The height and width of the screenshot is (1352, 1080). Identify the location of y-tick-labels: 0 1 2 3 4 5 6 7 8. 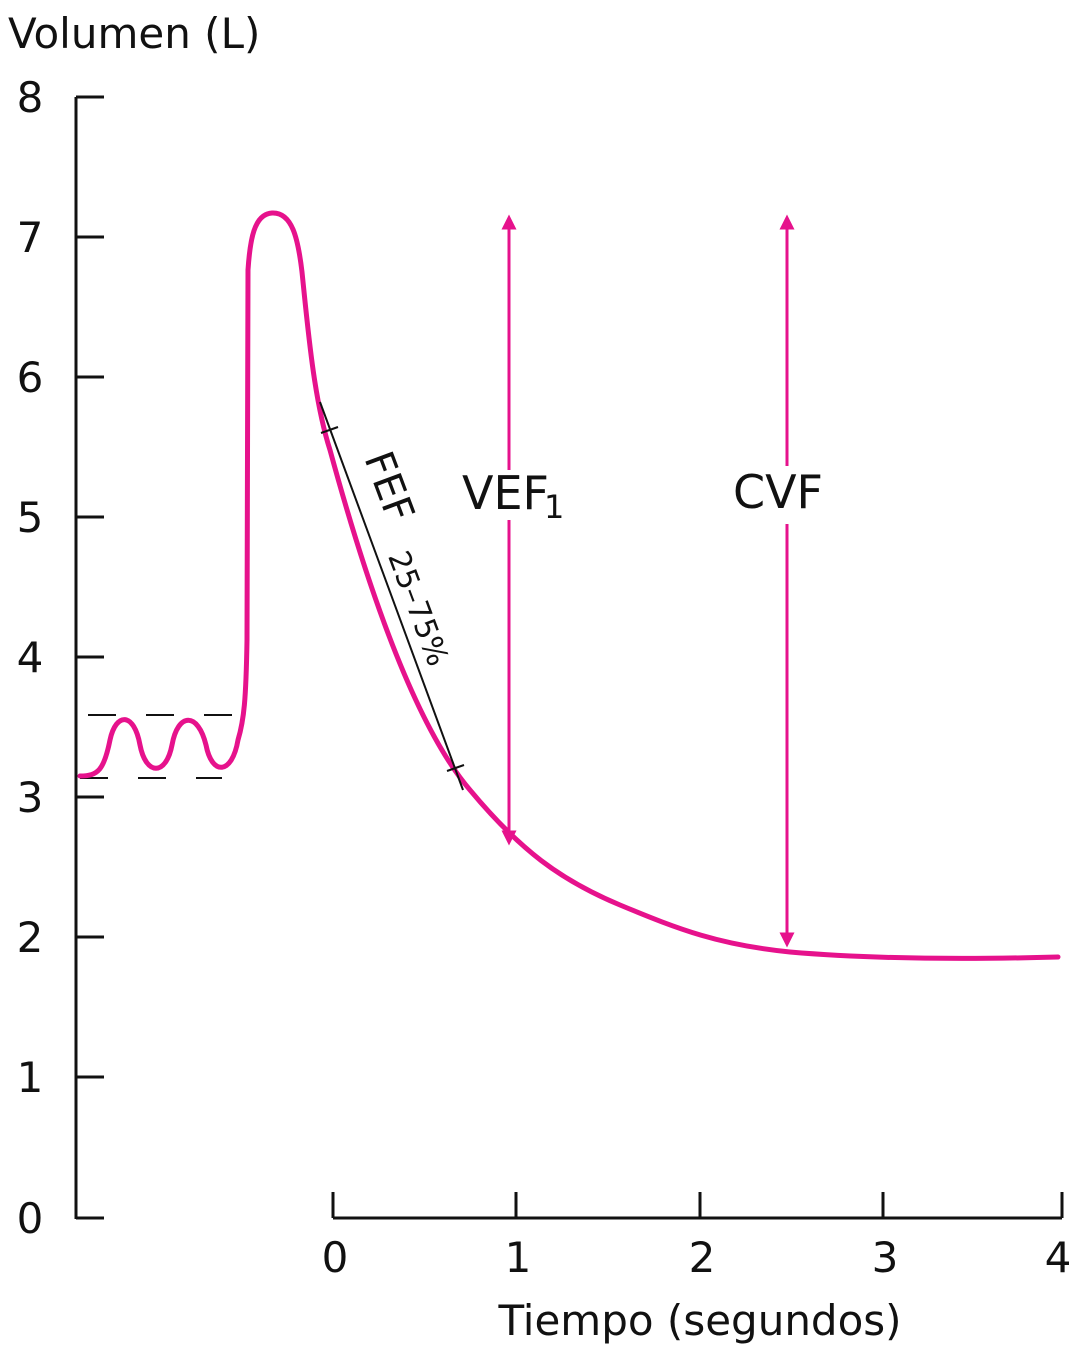
(30, 658).